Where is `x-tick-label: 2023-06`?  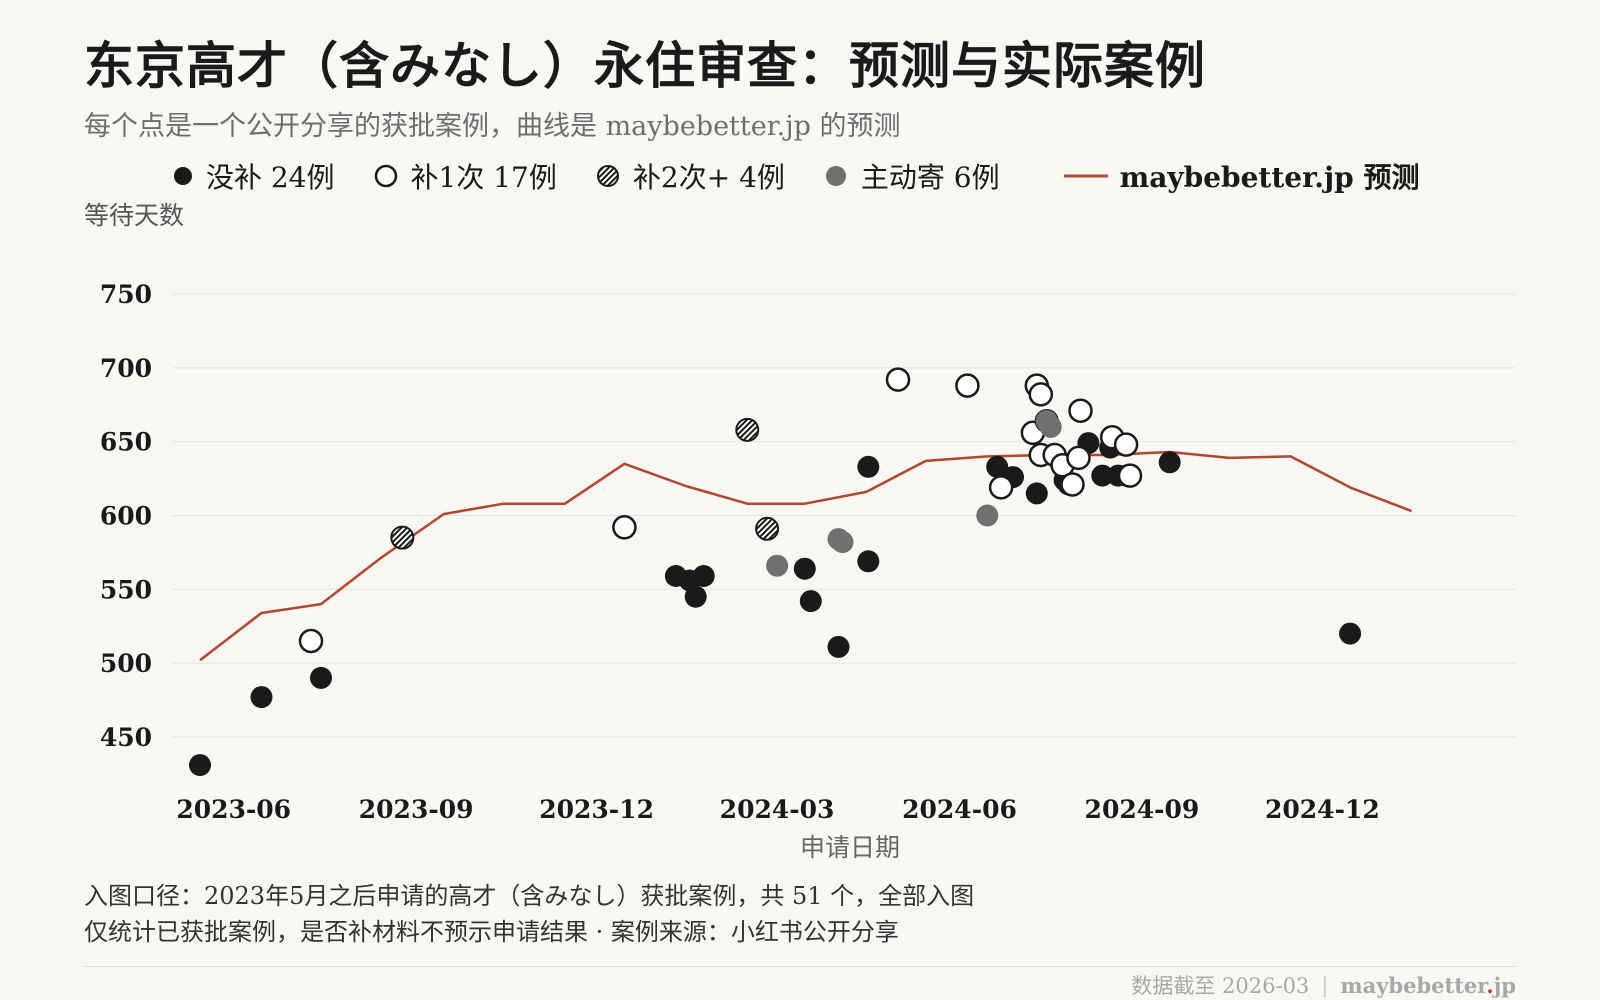 x-tick-label: 2023-06 is located at coordinates (233, 809).